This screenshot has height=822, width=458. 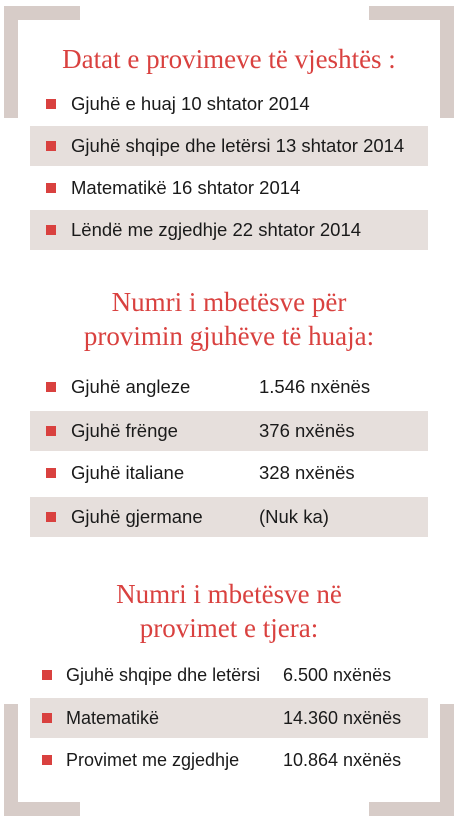 What do you see at coordinates (307, 430) in the screenshot?
I see `row-value: 376 nxënës` at bounding box center [307, 430].